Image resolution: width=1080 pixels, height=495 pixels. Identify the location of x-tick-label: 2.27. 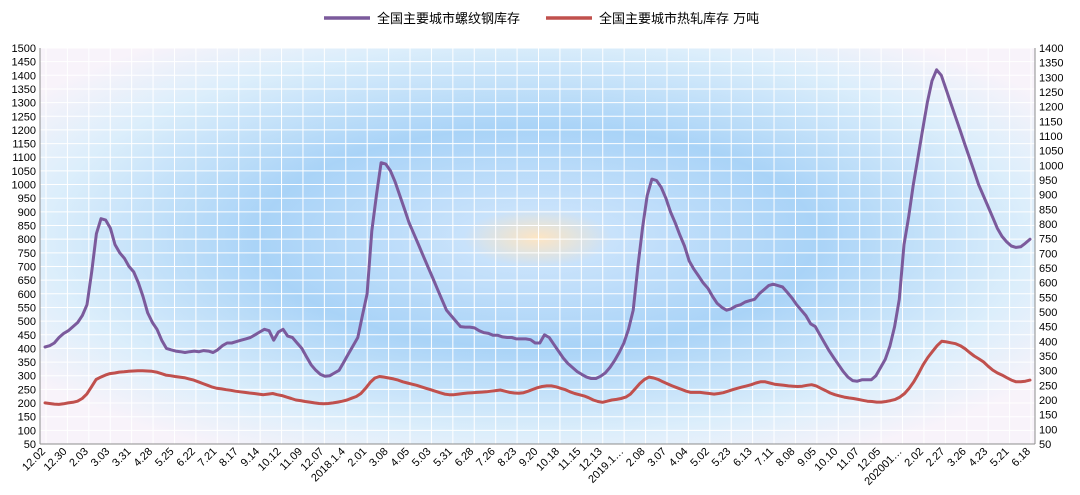
(936, 458).